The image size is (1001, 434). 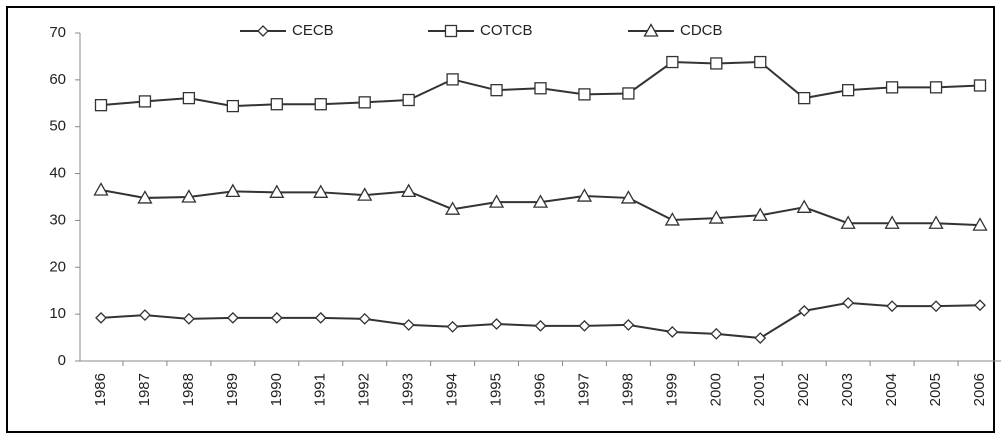 What do you see at coordinates (539, 389) in the screenshot?
I see `x-tick-label: 1996` at bounding box center [539, 389].